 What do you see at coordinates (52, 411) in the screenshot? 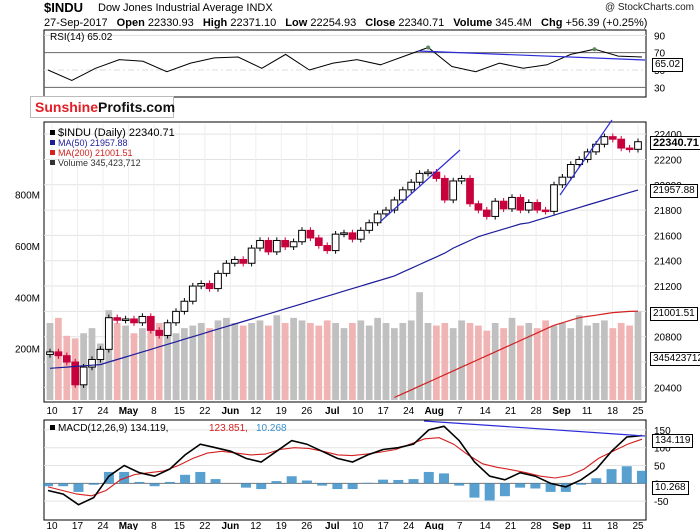
I see `price-x-label: 10` at bounding box center [52, 411].